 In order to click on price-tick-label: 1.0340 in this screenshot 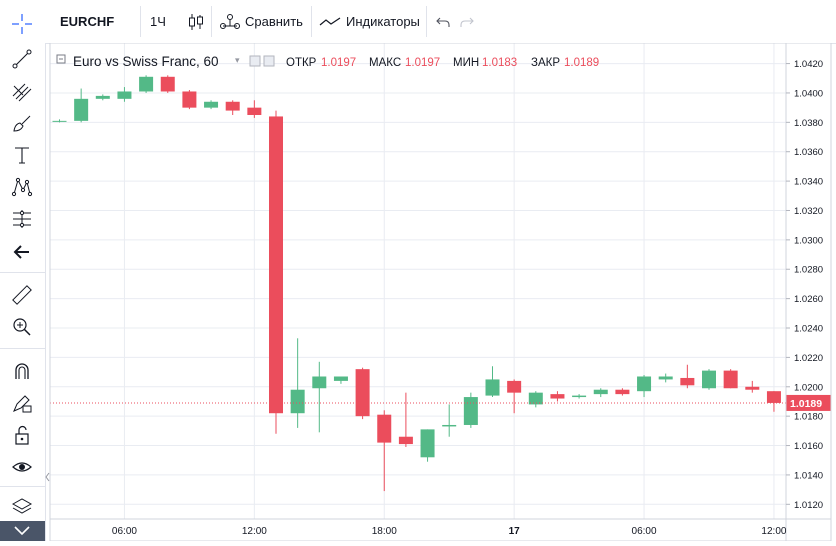, I will do `click(808, 182)`.